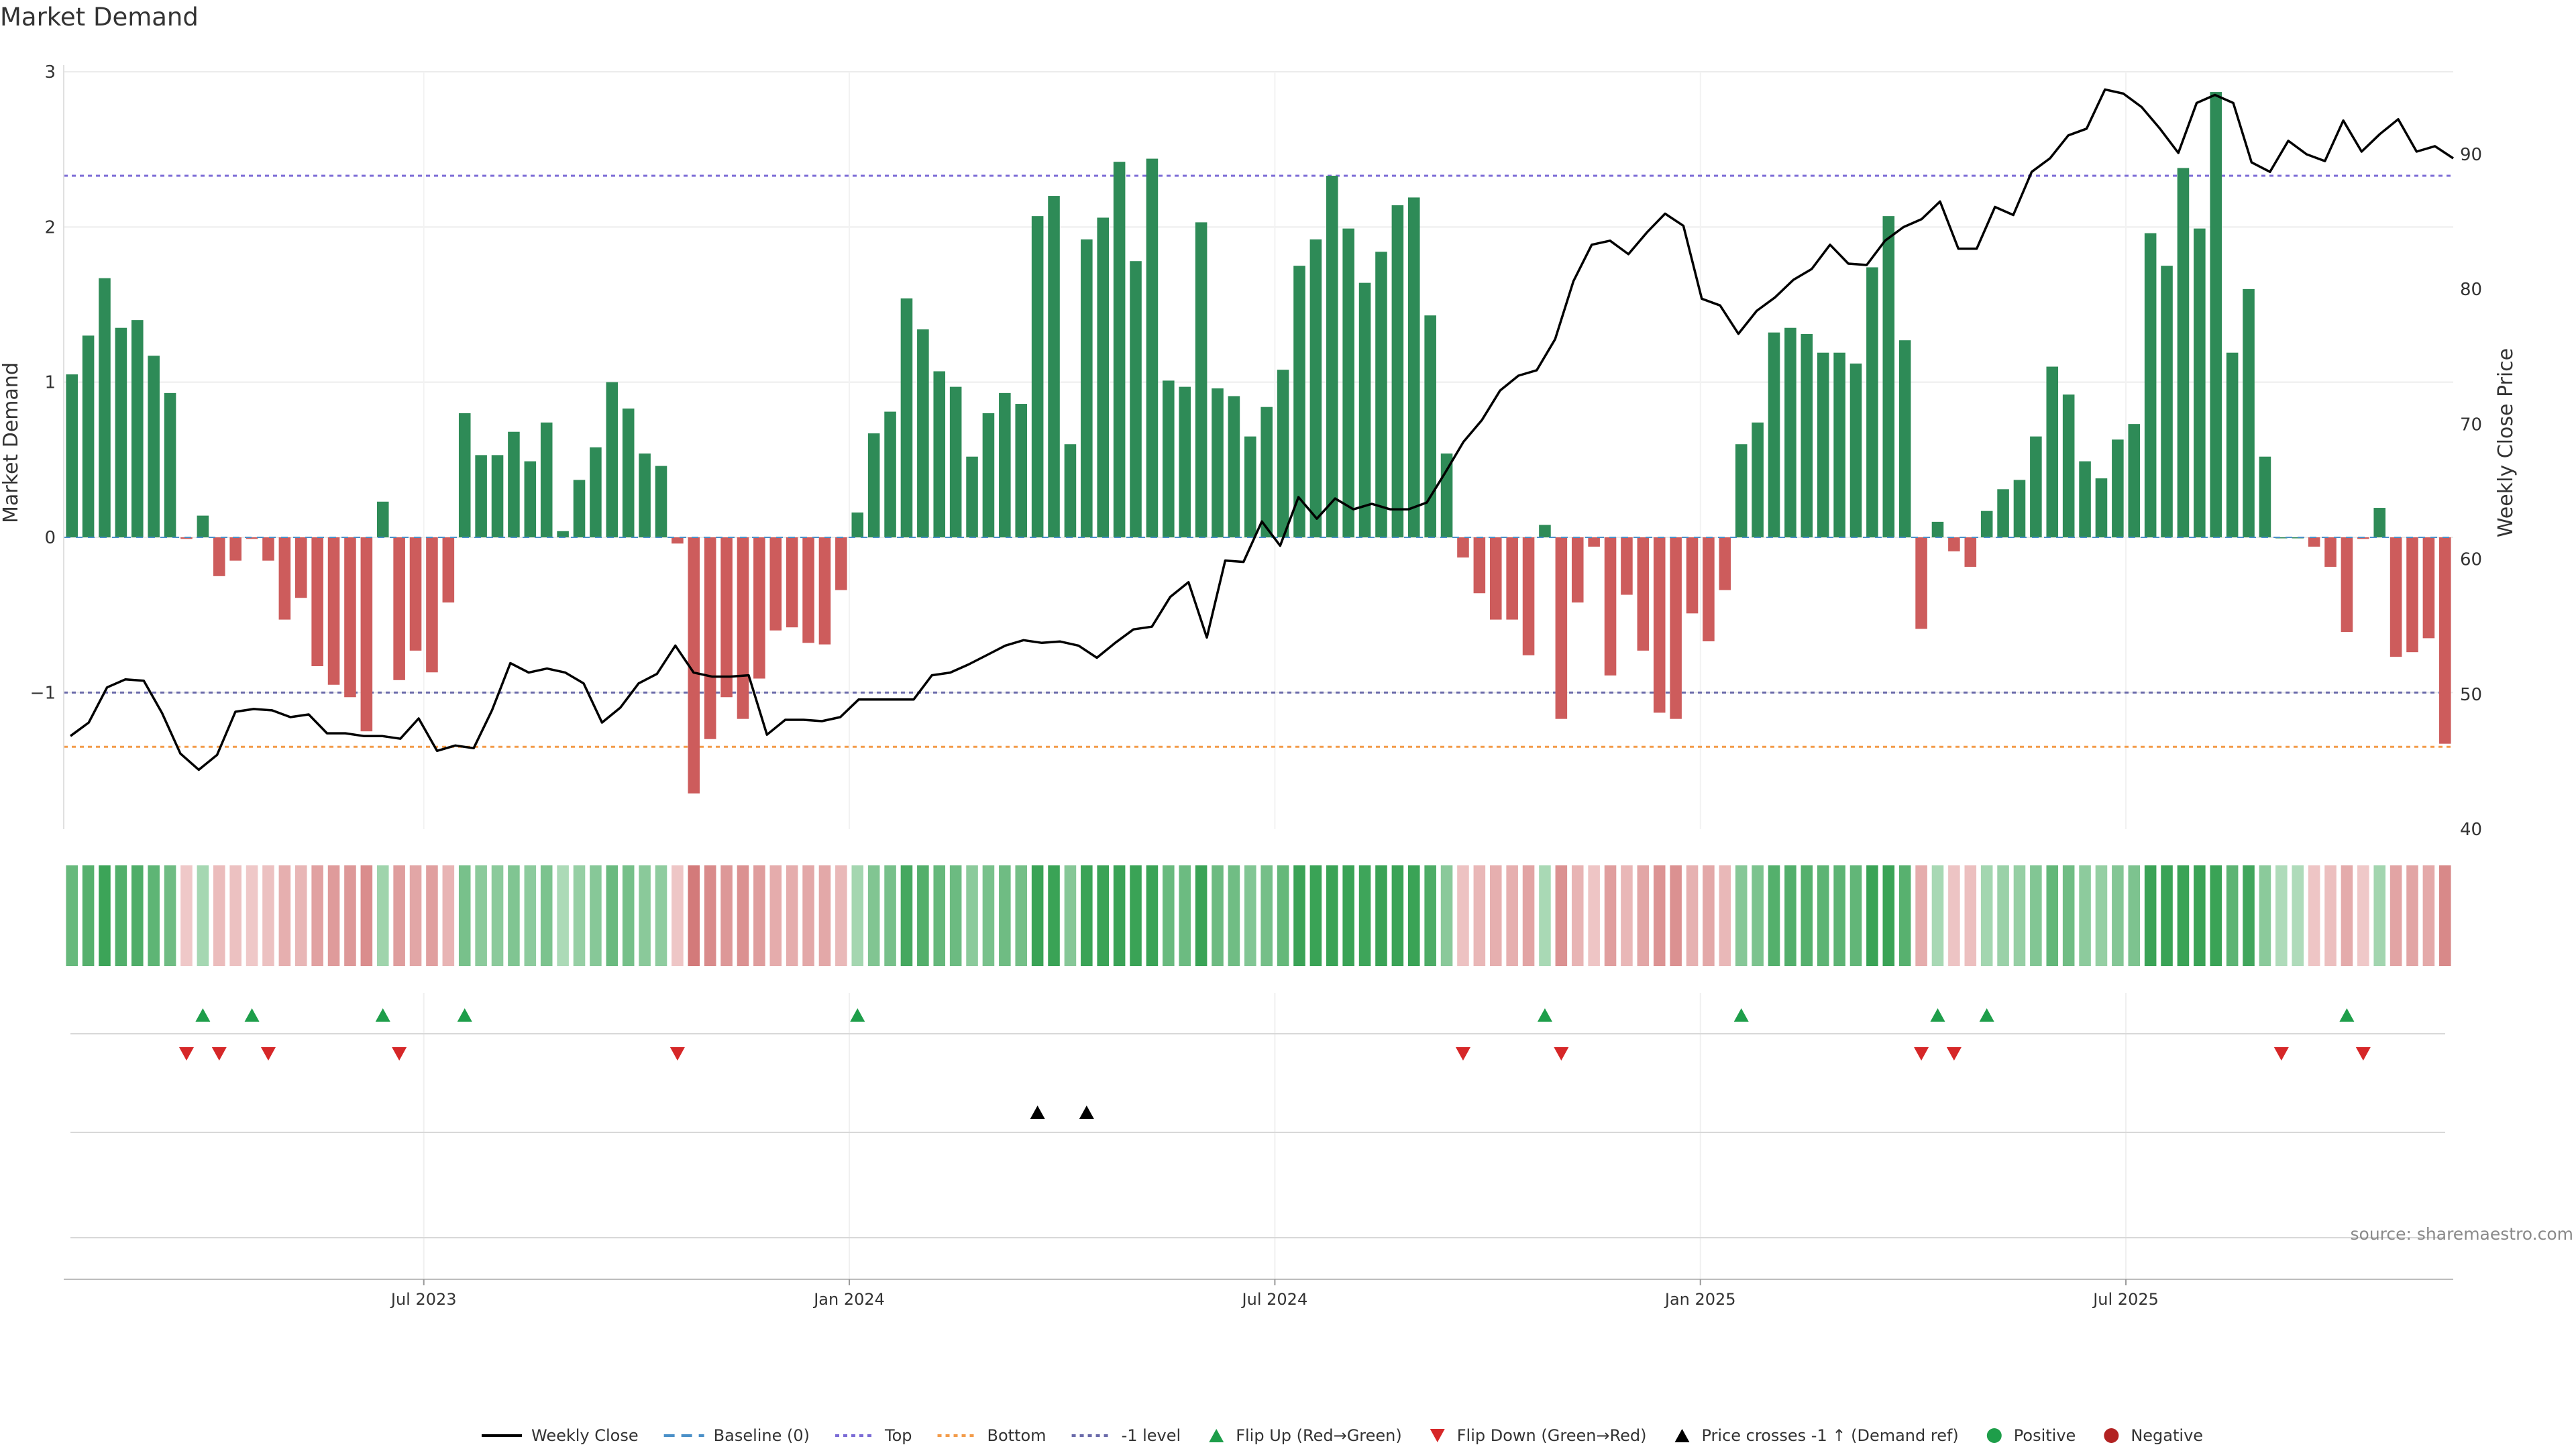 Image resolution: width=2576 pixels, height=1449 pixels. What do you see at coordinates (1816, 1435) in the screenshot?
I see `legend-item-cross: Price crosses -1 ↑ (Demand ref)` at bounding box center [1816, 1435].